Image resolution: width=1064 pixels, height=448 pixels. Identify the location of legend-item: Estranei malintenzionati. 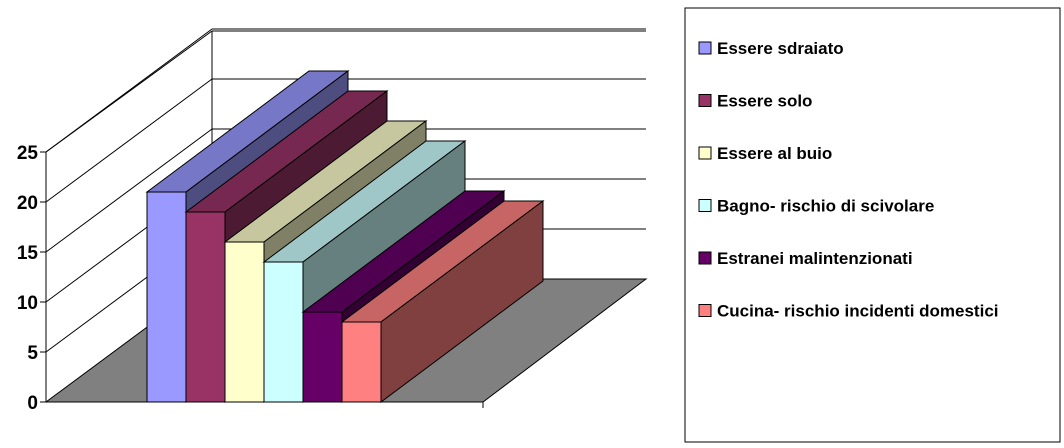
(805, 258).